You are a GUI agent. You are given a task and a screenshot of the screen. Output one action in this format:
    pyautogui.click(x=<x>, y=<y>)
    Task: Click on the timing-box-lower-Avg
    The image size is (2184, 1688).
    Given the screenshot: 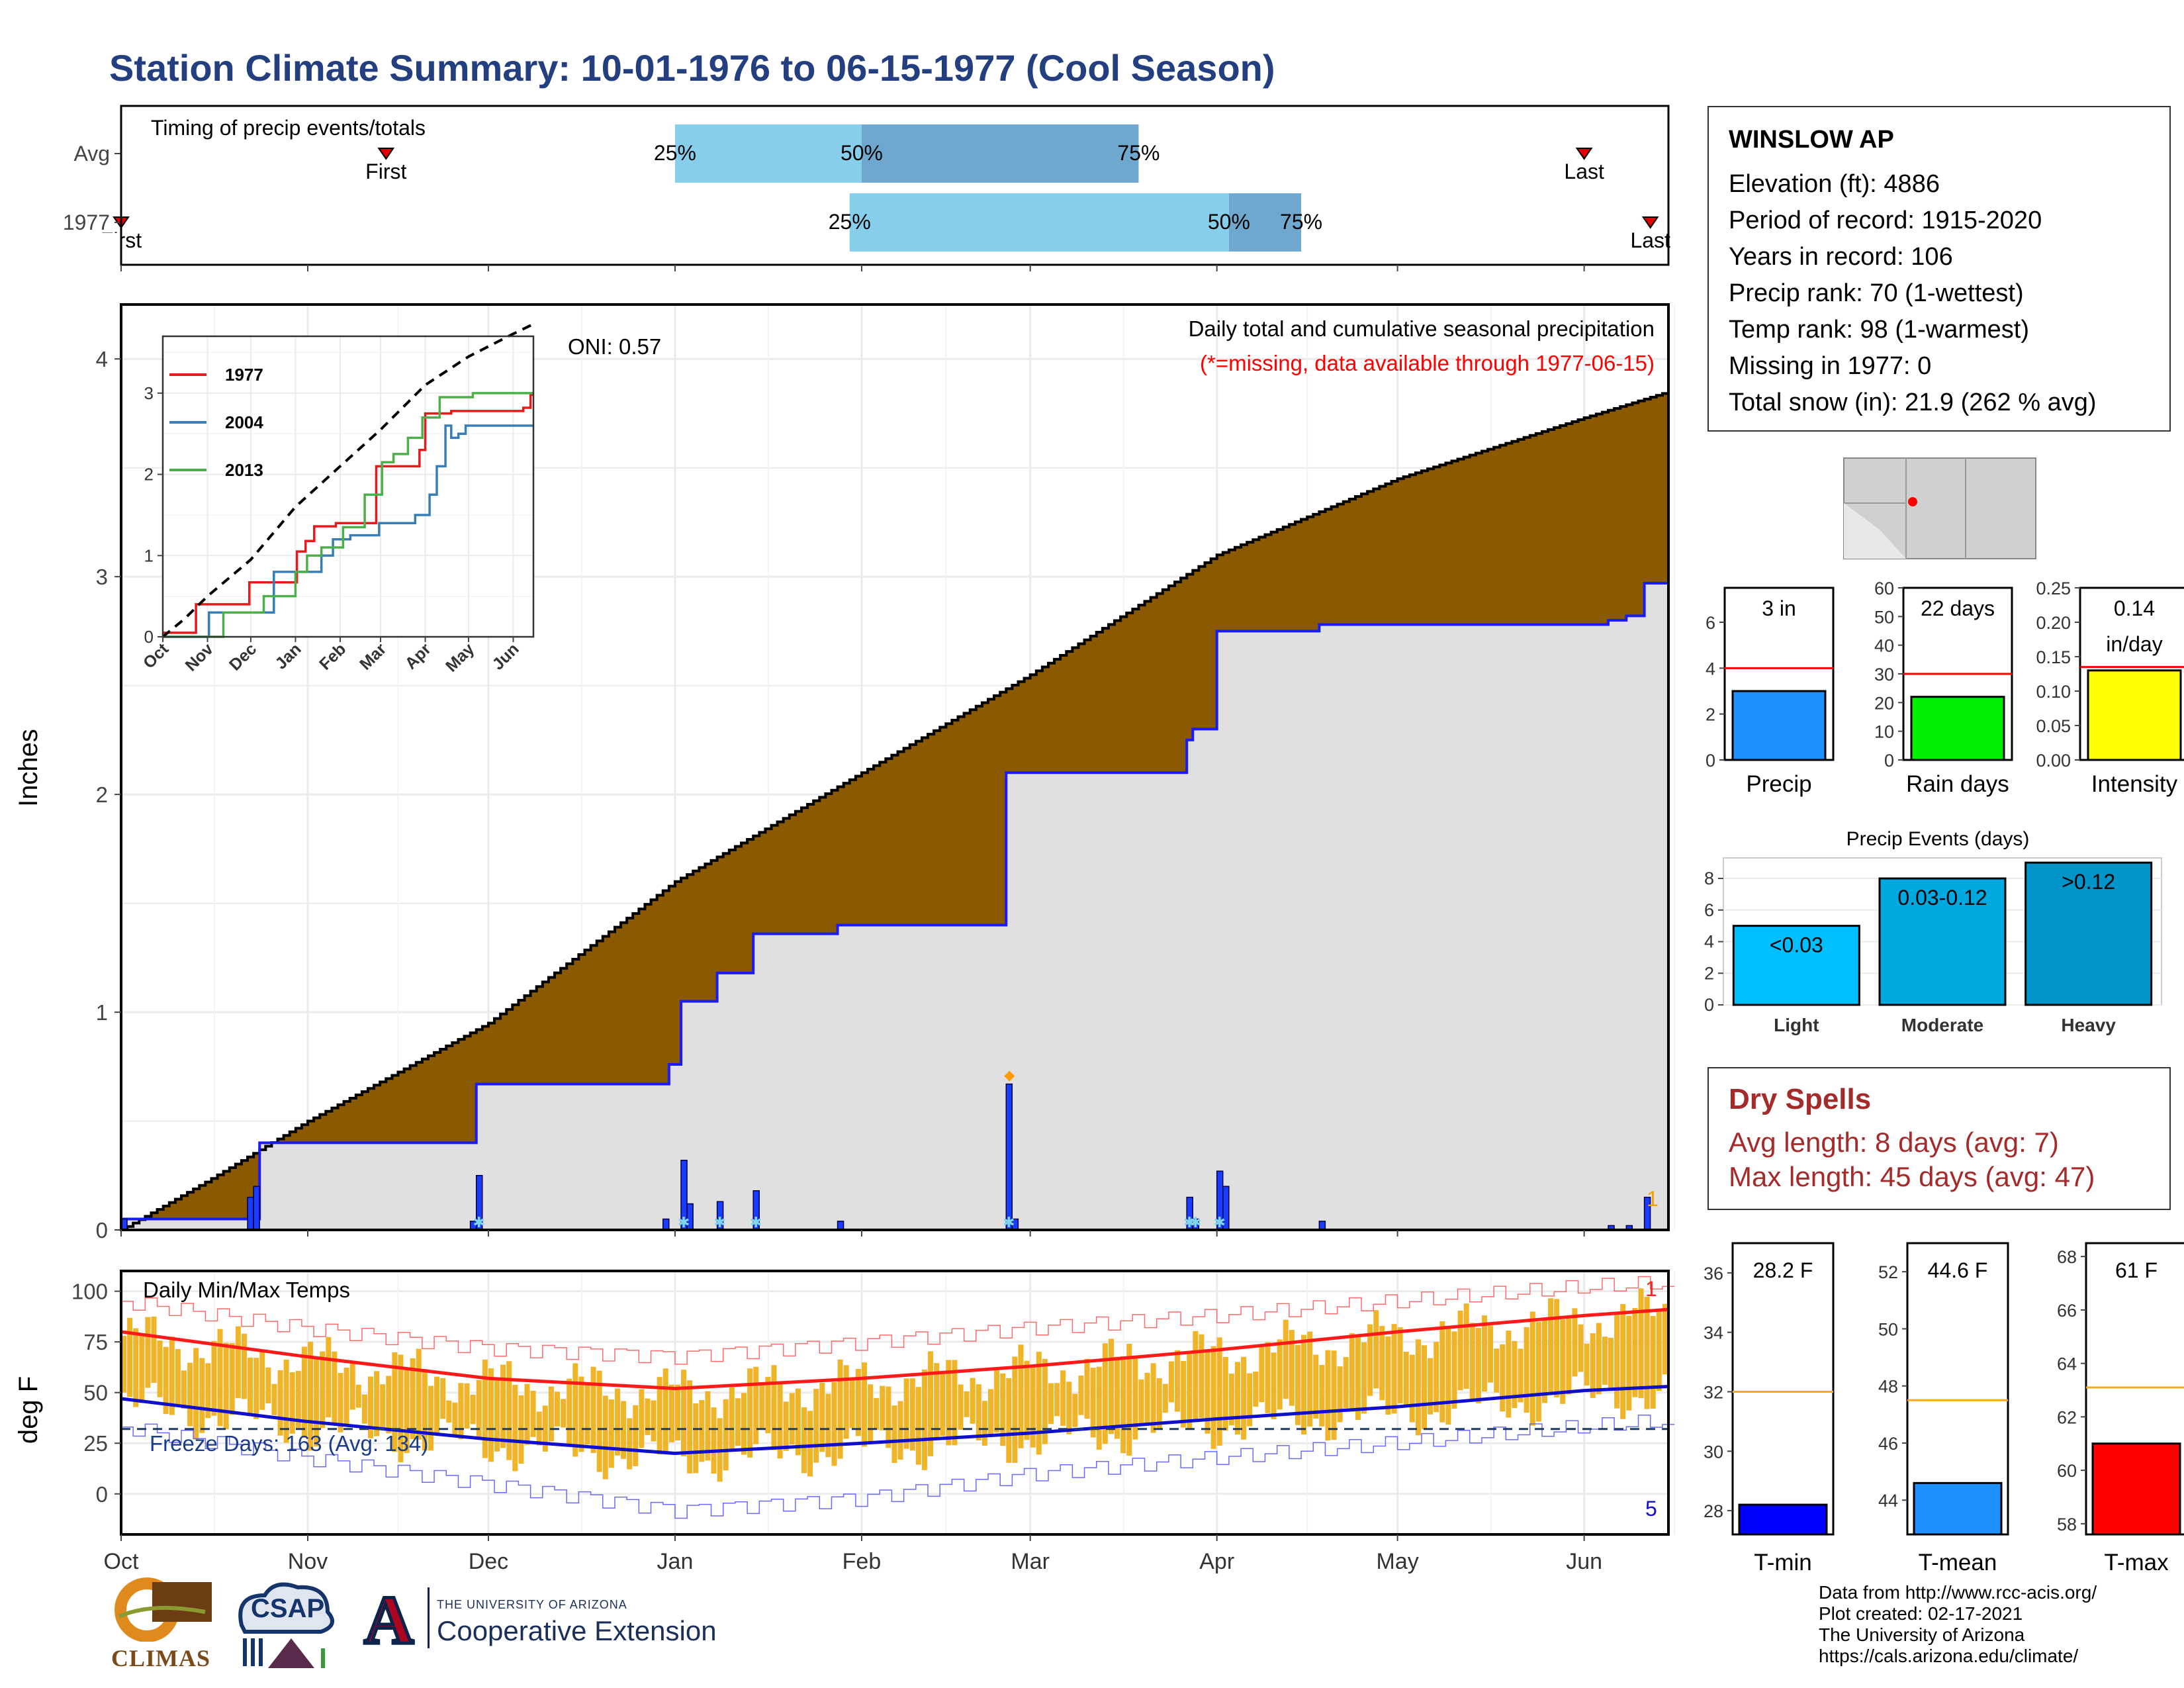 What is the action you would take?
    pyautogui.click(x=768, y=153)
    